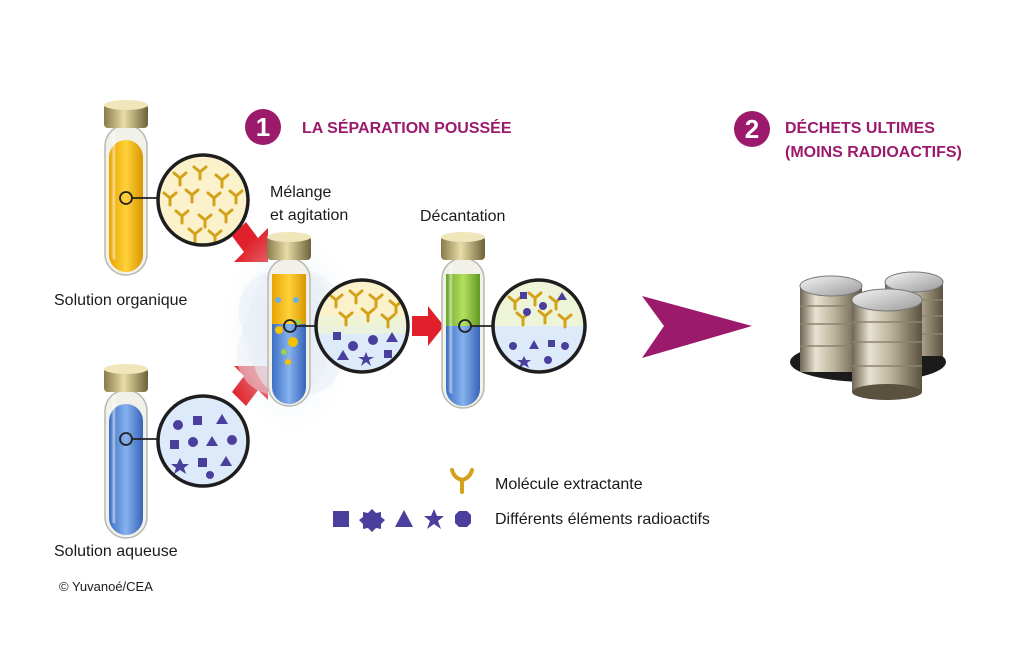 The height and width of the screenshot is (646, 1031). Describe the element at coordinates (372, 520) in the screenshot. I see `gear-icon` at that location.